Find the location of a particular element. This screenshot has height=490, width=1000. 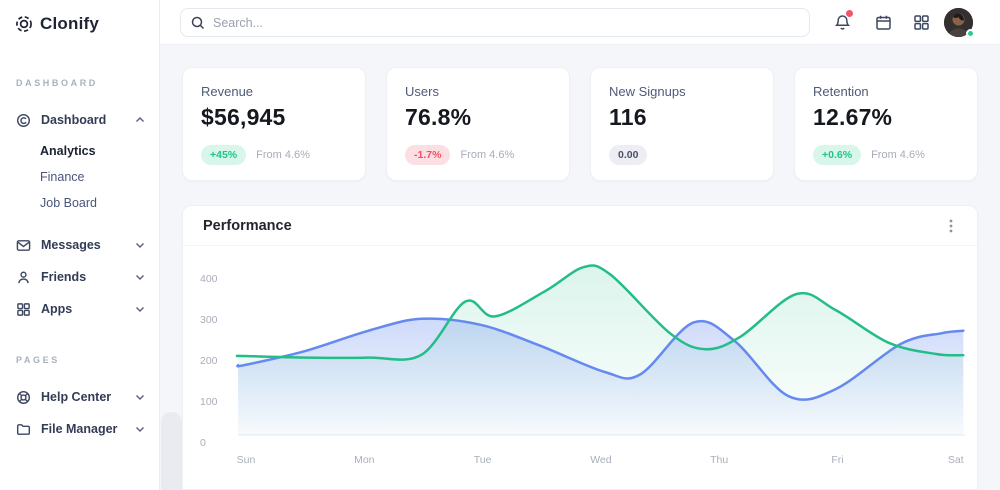

trend-badge: 0.00 is located at coordinates (628, 155).